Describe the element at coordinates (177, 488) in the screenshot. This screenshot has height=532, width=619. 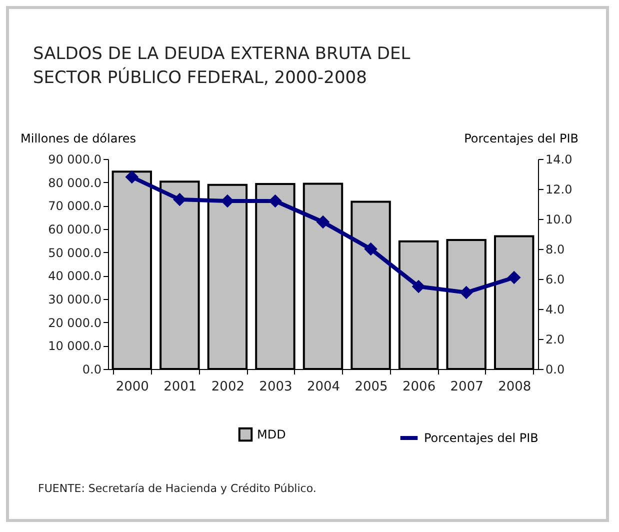
I see `source-note: FUENTE: Secretaría de Hacienda y Crédito Público.` at that location.